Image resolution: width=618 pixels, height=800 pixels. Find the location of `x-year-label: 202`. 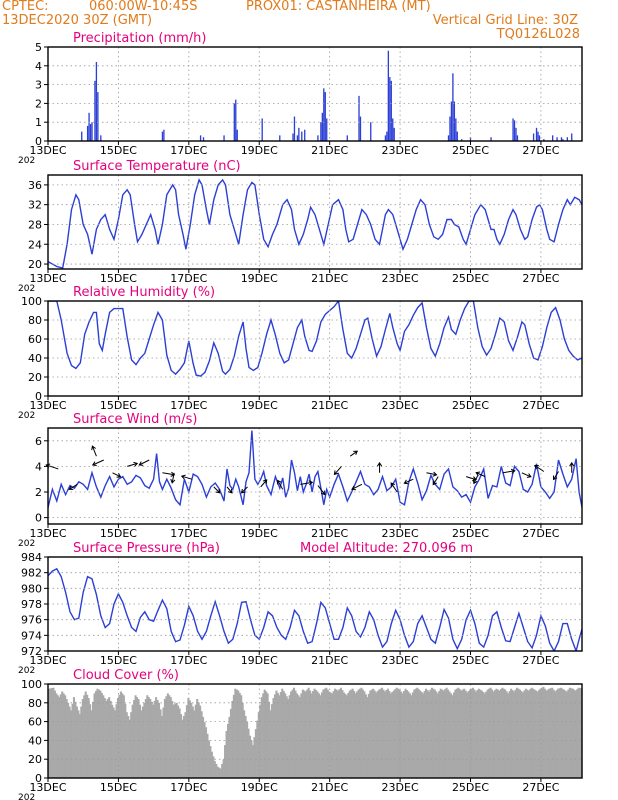

x-year-label: 202 is located at coordinates (26, 544).